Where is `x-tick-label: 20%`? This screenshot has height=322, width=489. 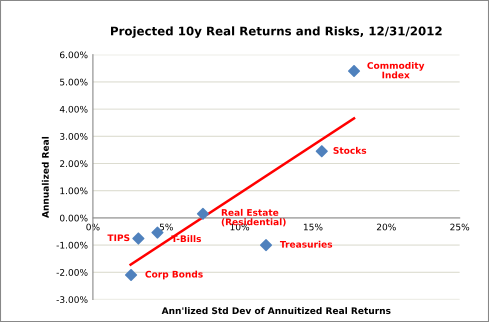 x-tick-label: 20% is located at coordinates (386, 227).